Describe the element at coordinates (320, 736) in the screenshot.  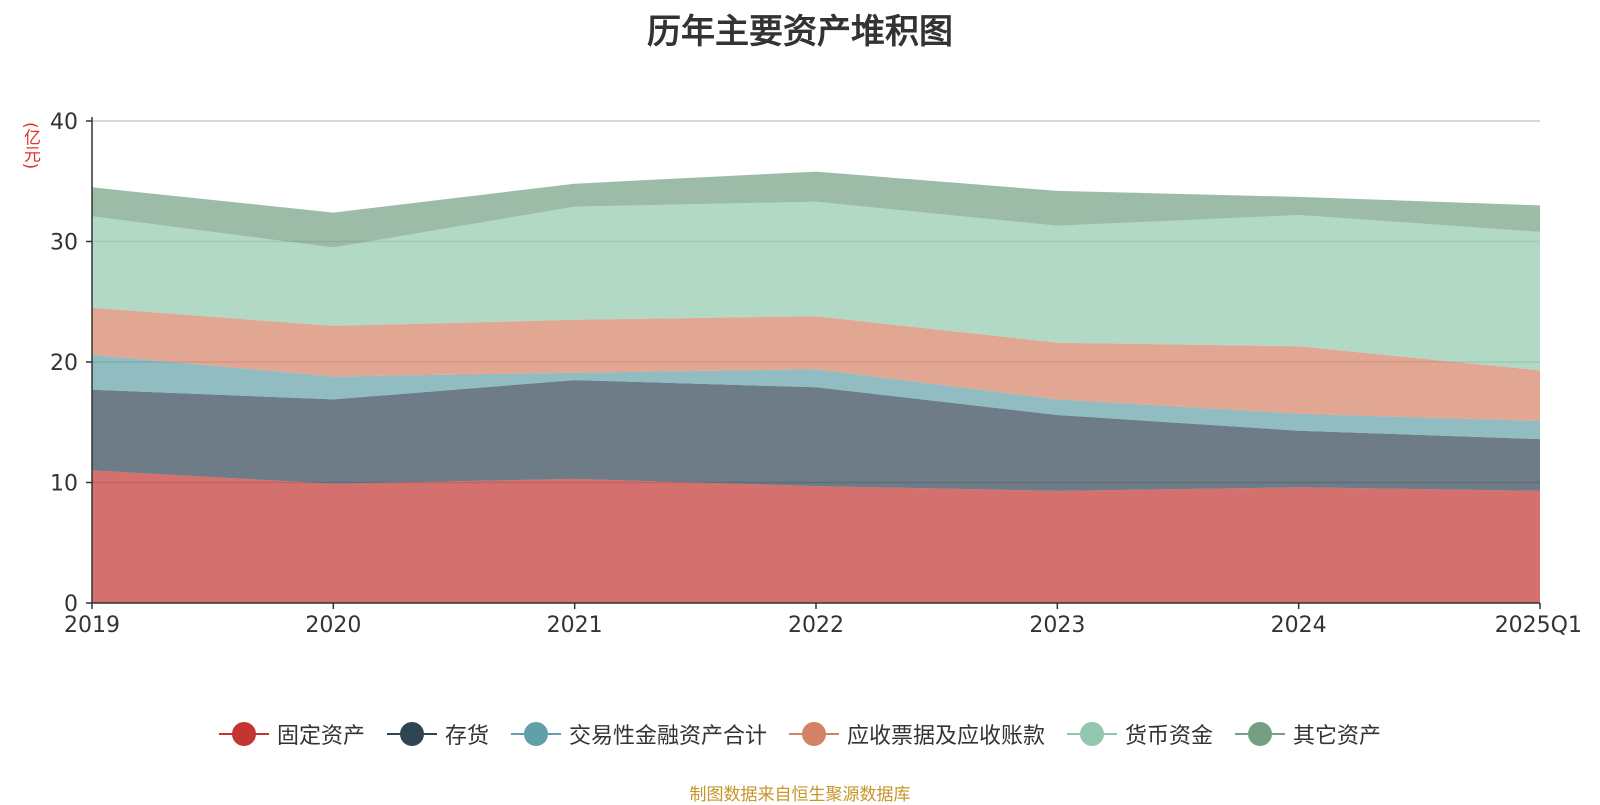
I see `legend-label: 固定资产` at that location.